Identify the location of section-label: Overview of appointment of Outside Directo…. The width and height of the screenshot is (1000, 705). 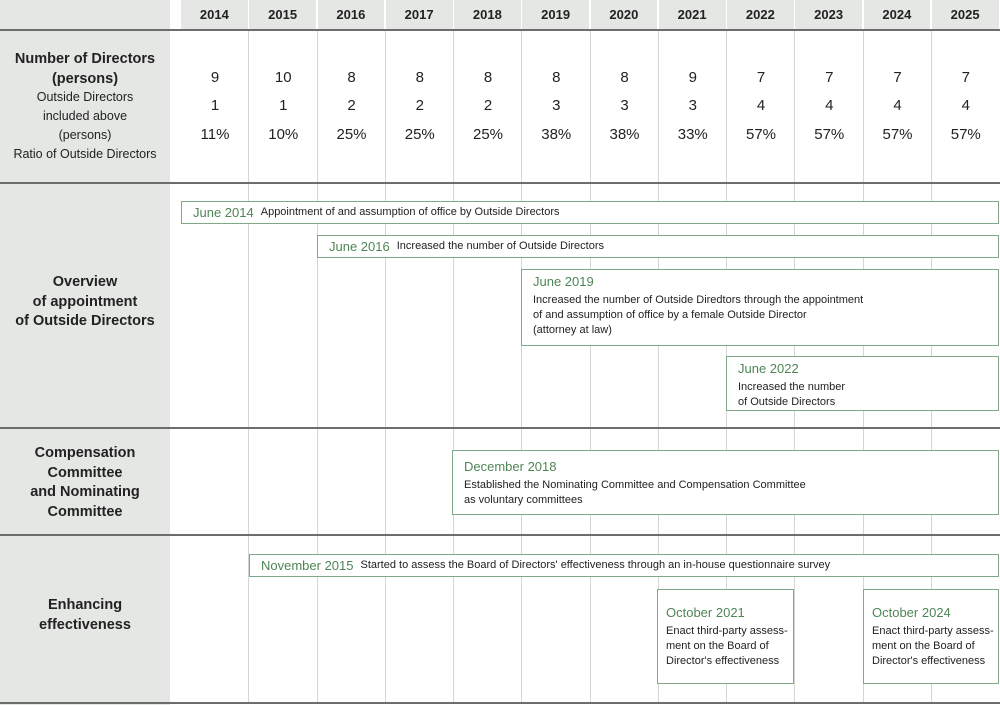
(85, 302).